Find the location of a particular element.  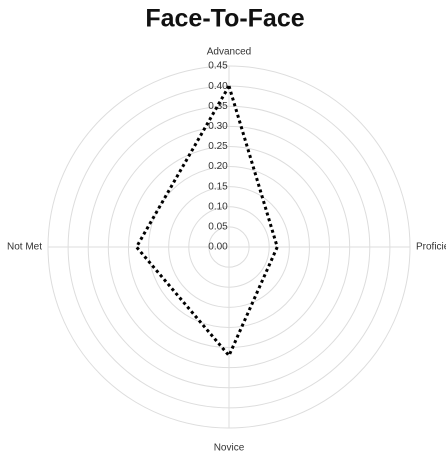

category-label: Advanced is located at coordinates (229, 52).